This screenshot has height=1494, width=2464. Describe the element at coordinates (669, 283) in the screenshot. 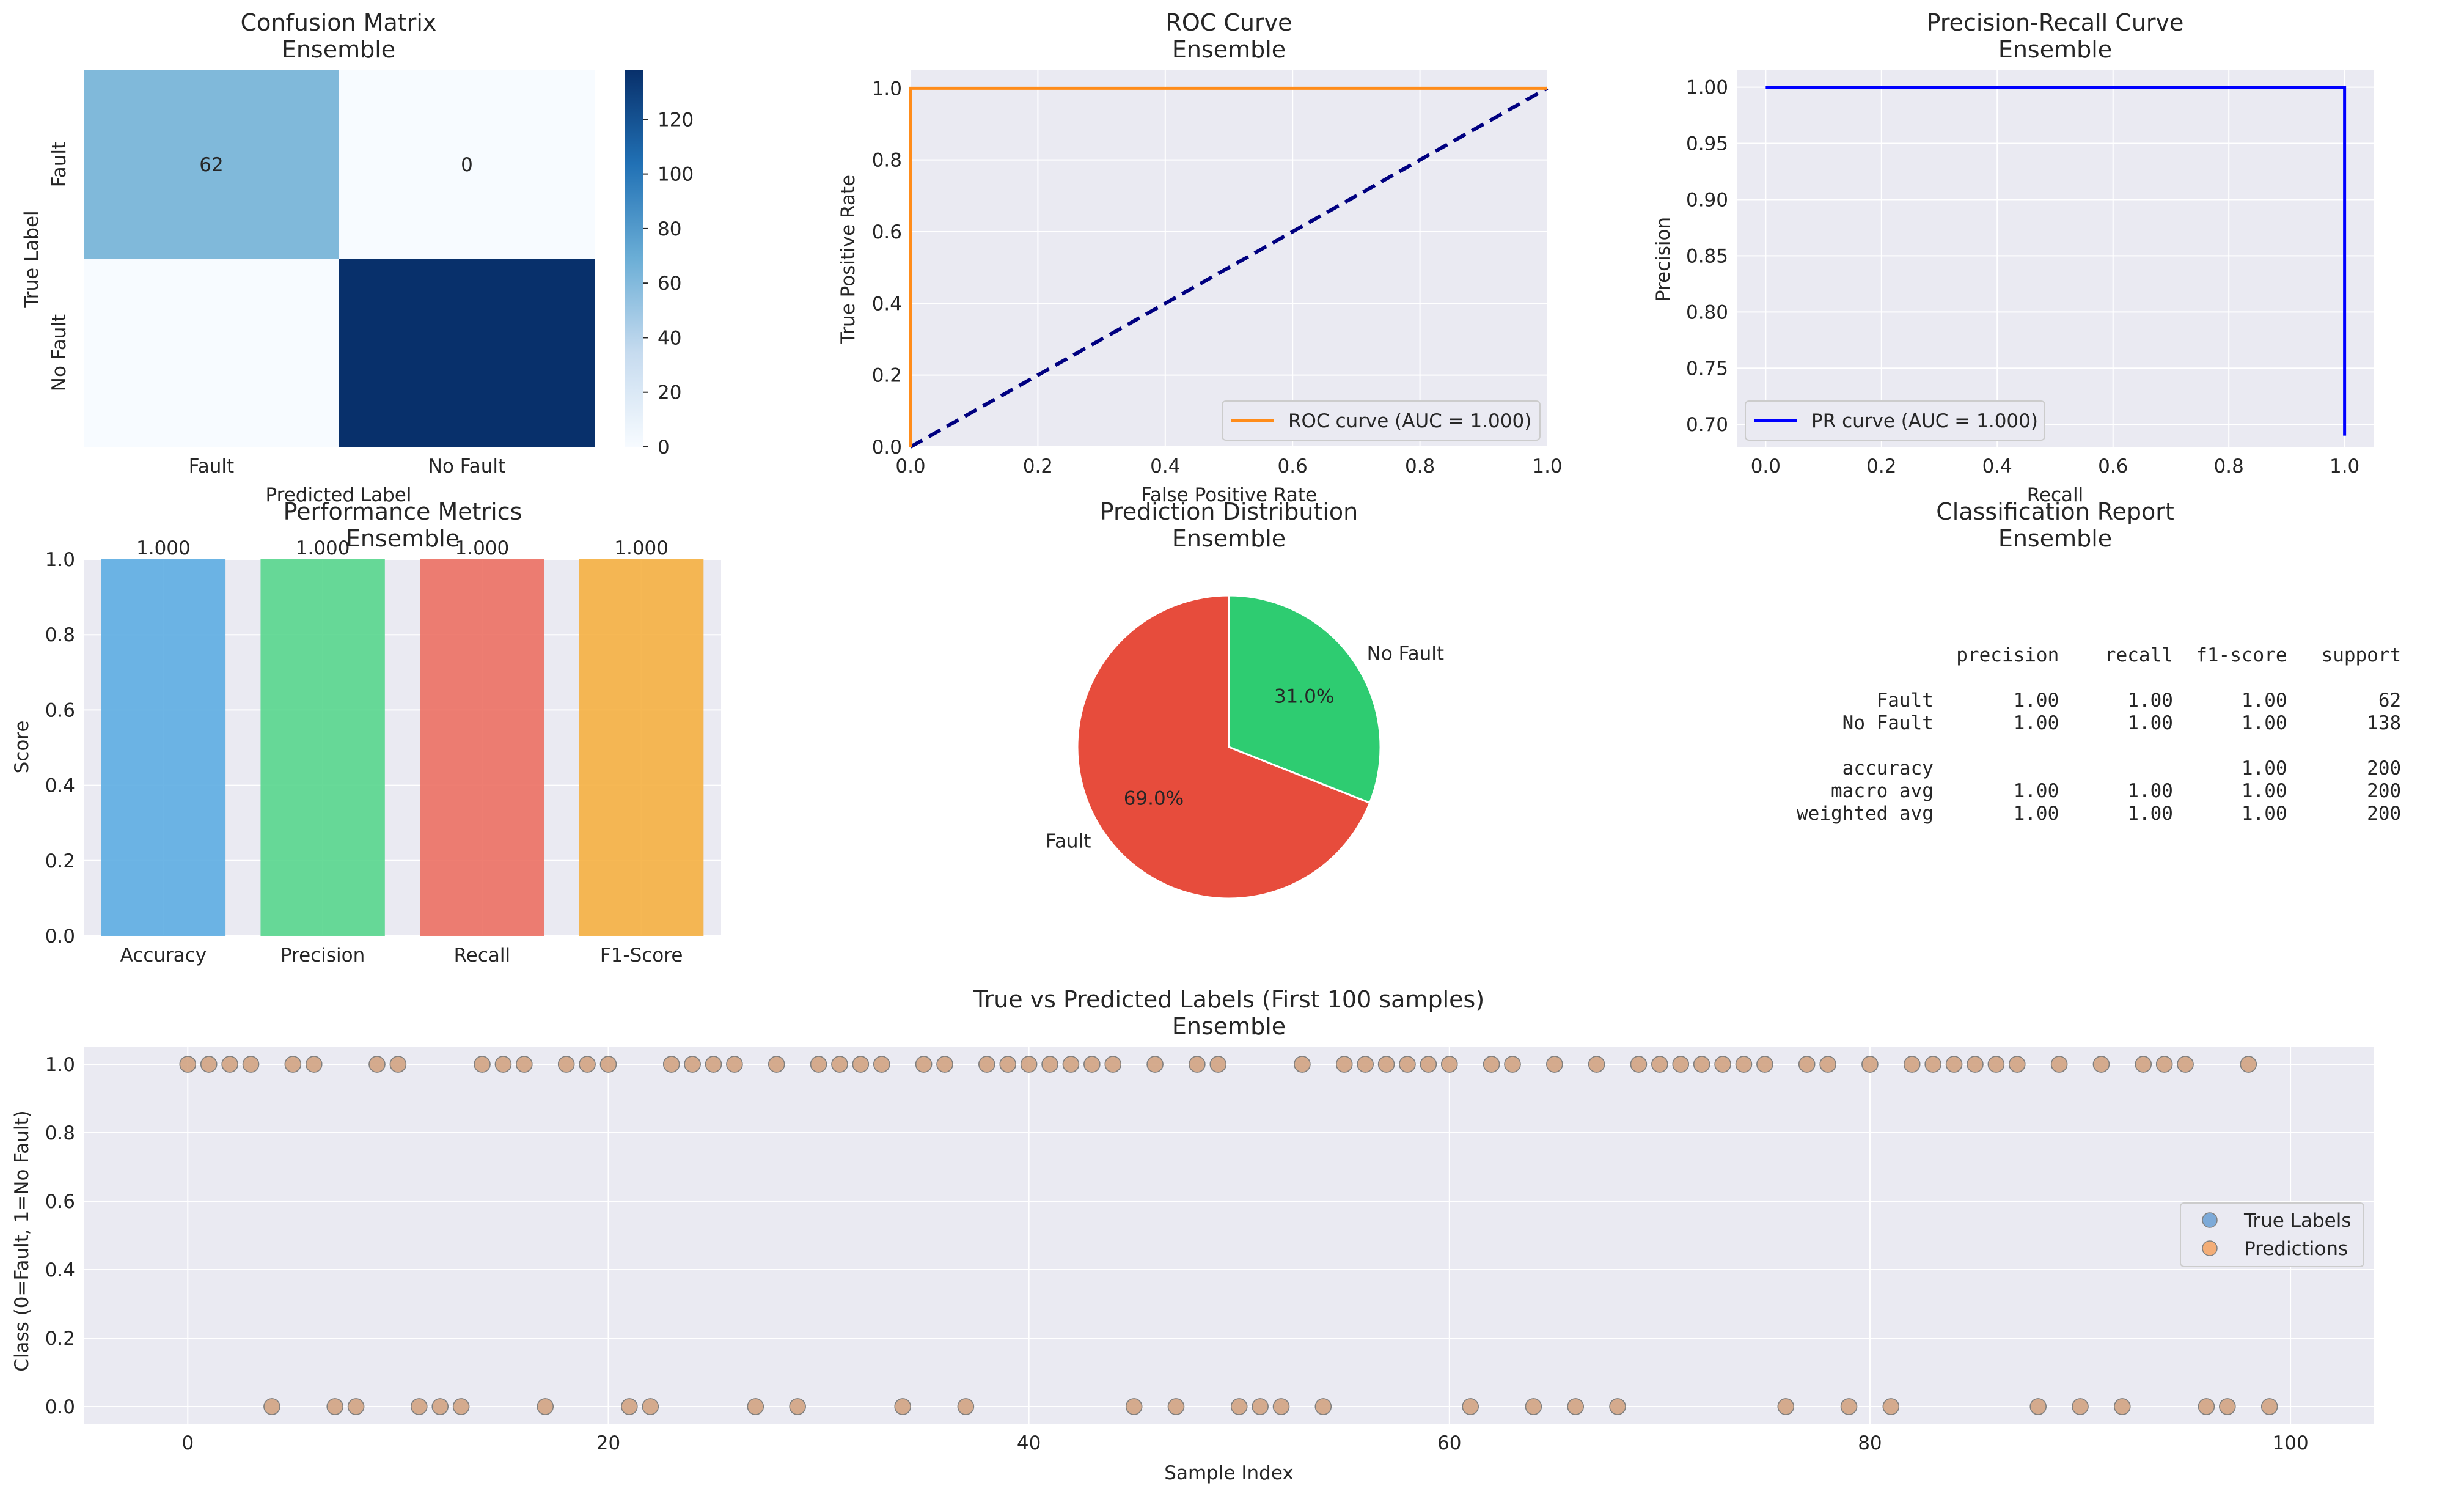

I see `colorbar-ticks: 0 20 40 60 80 100 120` at that location.